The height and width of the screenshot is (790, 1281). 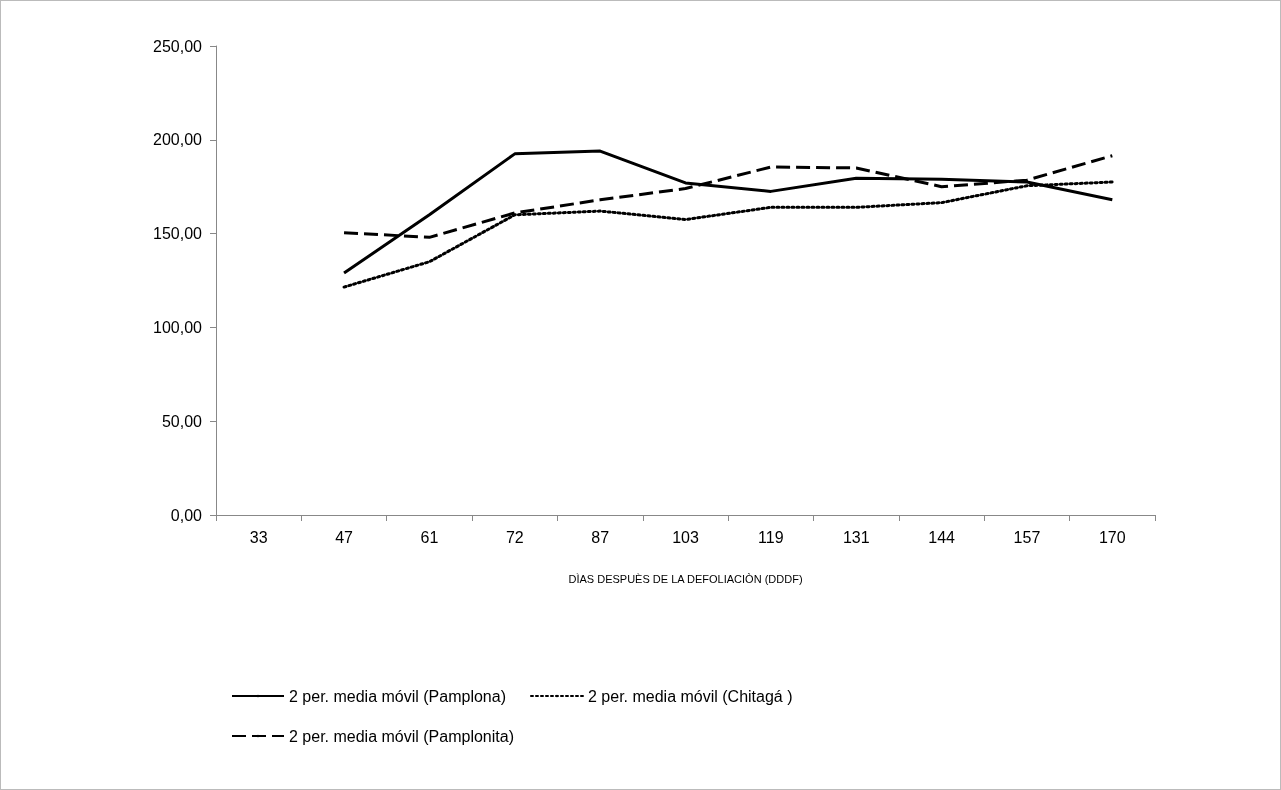 I want to click on y-tick-label: 150,00, so click(x=178, y=234).